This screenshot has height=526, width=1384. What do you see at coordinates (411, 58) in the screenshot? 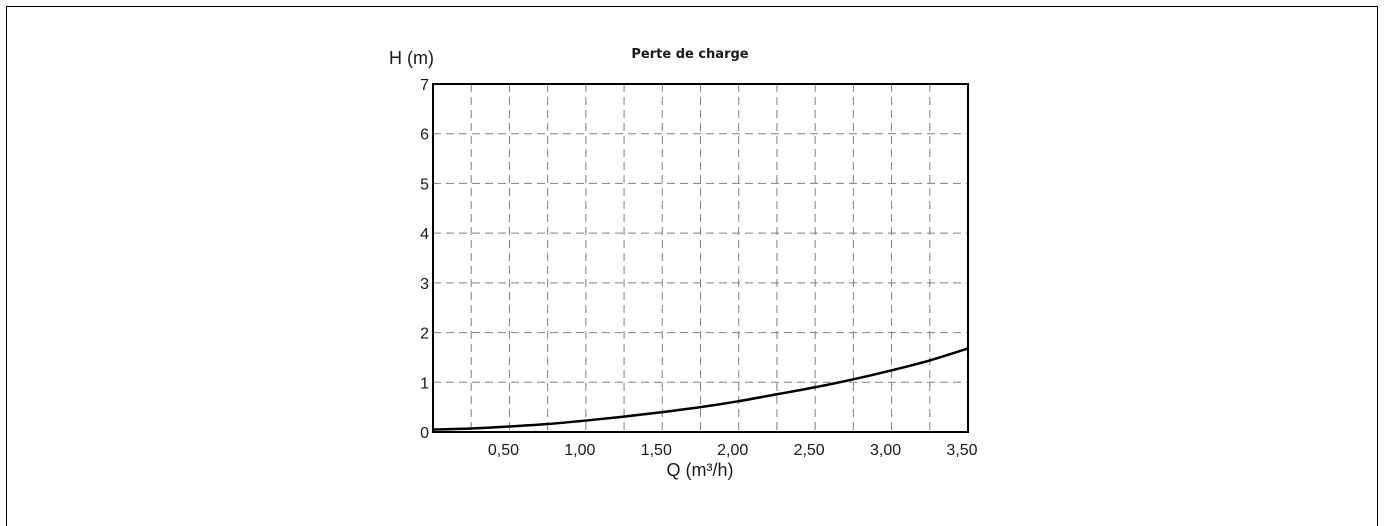
I see `y-axis-label: H (m)` at bounding box center [411, 58].